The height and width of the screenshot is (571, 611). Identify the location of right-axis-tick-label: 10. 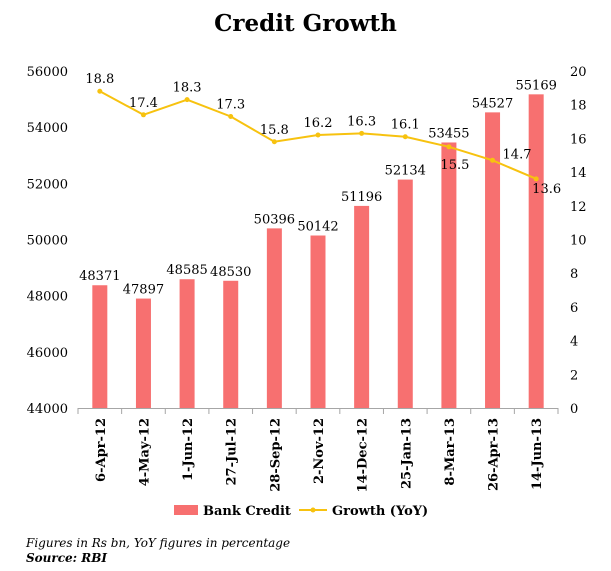
(578, 241).